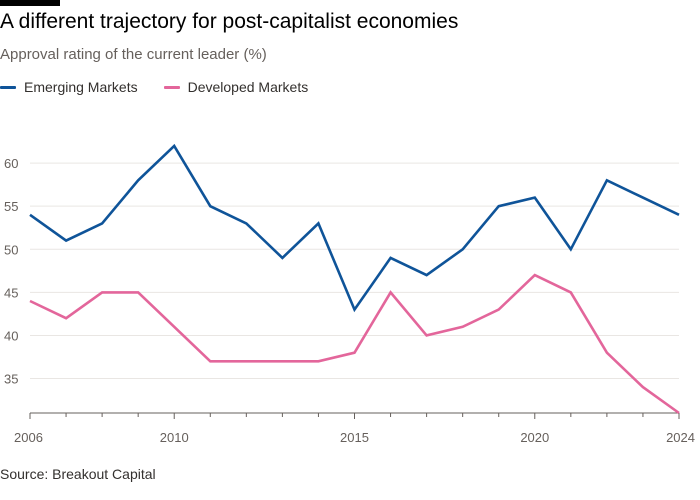 Image resolution: width=700 pixels, height=500 pixels. Describe the element at coordinates (248, 87) in the screenshot. I see `legend-label-developed: Developed Markets` at that location.